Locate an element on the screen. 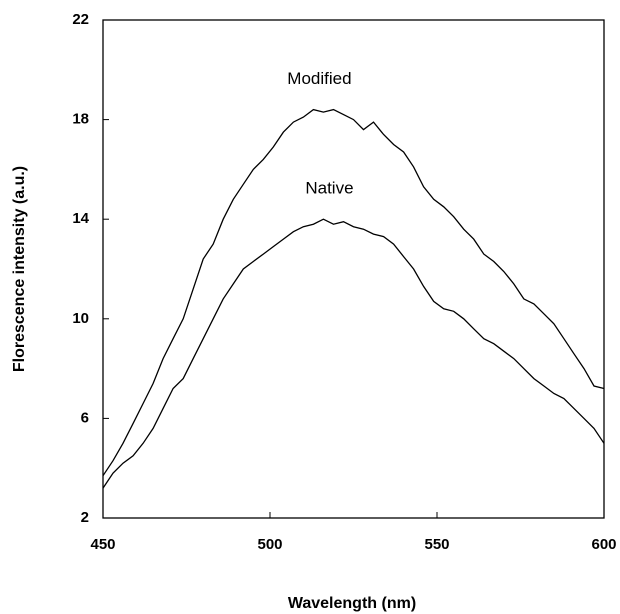 Image resolution: width=620 pixels, height=614 pixels. x-tick-label: 450 is located at coordinates (102, 544).